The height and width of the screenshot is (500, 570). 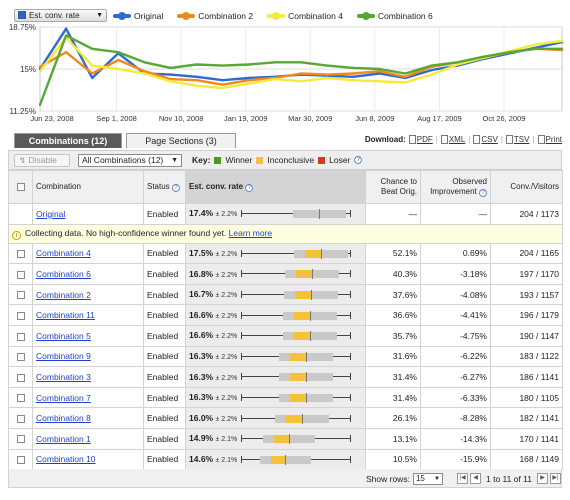 I want to click on chance-header: Chance to Beat Orig., so click(x=393, y=187).